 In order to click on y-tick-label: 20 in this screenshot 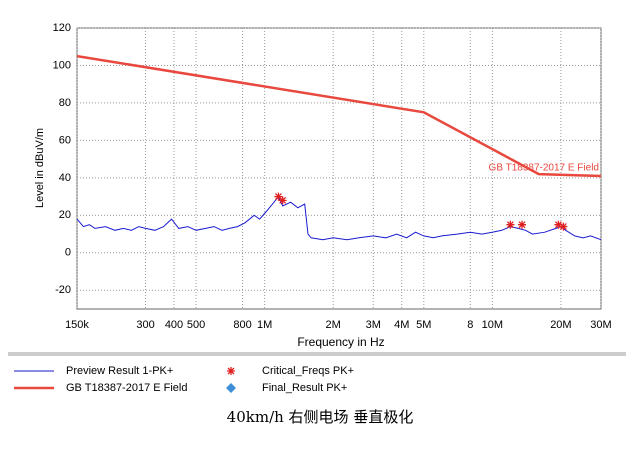, I will do `click(65, 215)`.